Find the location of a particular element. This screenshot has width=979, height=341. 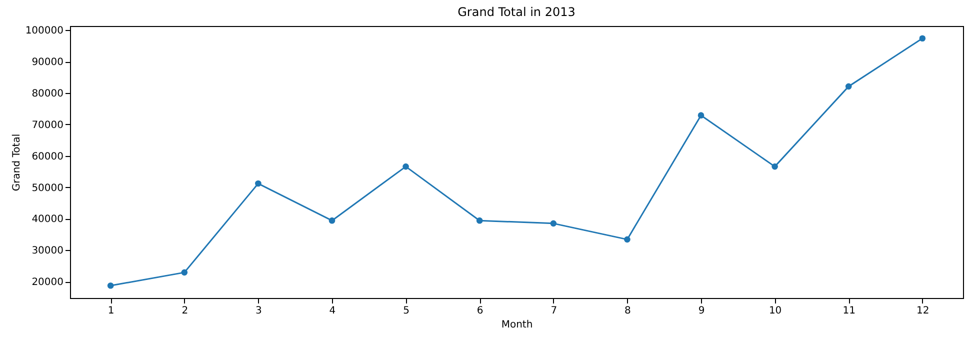

x-tick-label: 6 is located at coordinates (480, 311).